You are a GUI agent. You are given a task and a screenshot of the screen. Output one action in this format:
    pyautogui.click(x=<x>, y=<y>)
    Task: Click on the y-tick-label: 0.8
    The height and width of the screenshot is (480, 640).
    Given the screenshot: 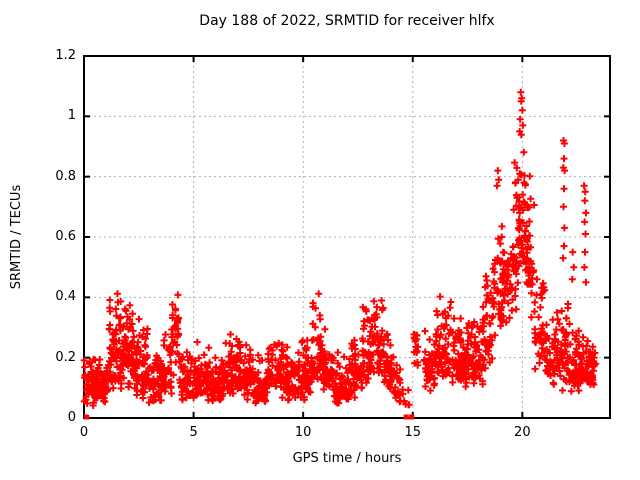 What is the action you would take?
    pyautogui.click(x=65, y=176)
    